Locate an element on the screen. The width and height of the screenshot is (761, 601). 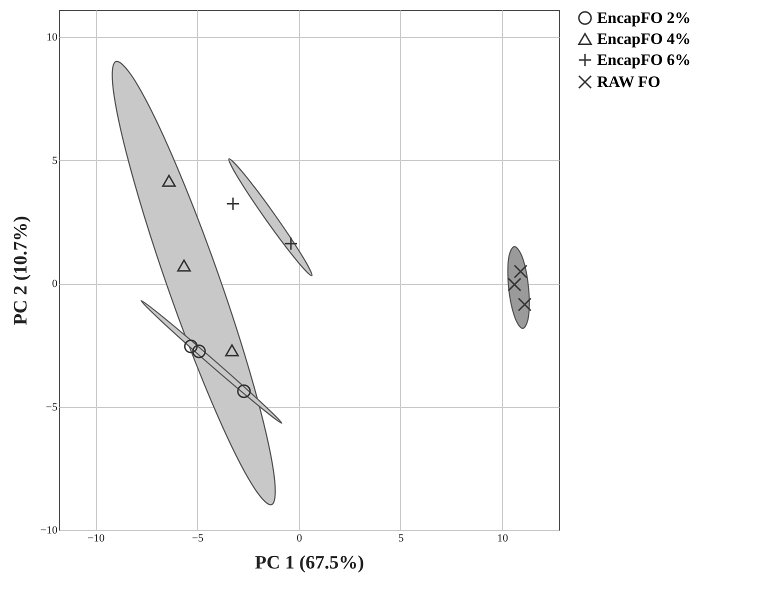
y-tick-label: −10 is located at coordinates (49, 530).